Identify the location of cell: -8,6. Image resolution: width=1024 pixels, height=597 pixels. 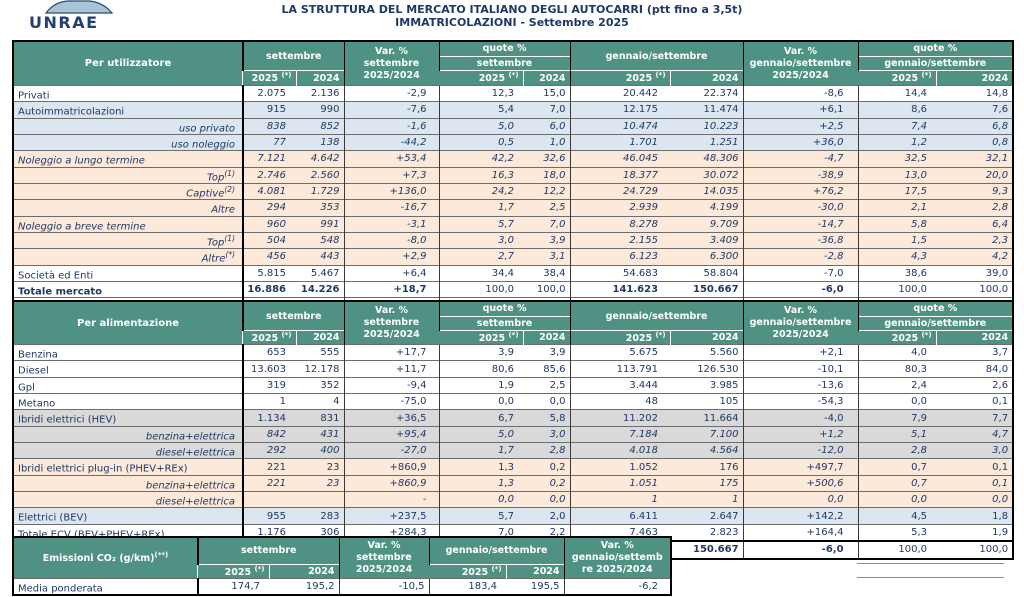
(800, 93).